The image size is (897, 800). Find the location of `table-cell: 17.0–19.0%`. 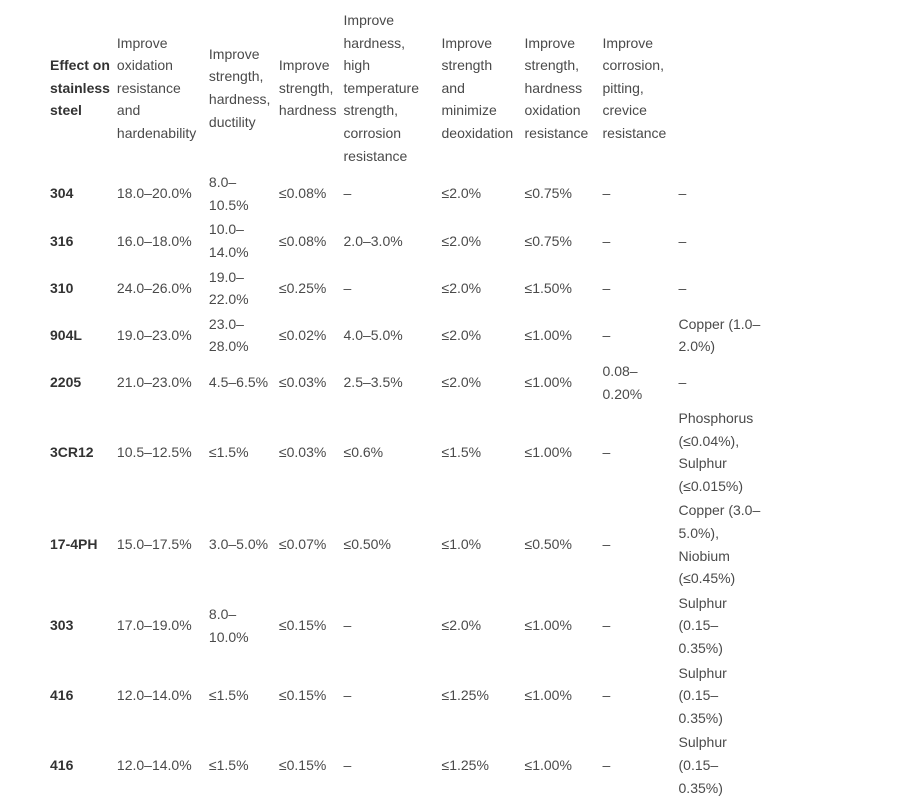

table-cell: 17.0–19.0% is located at coordinates (154, 625).